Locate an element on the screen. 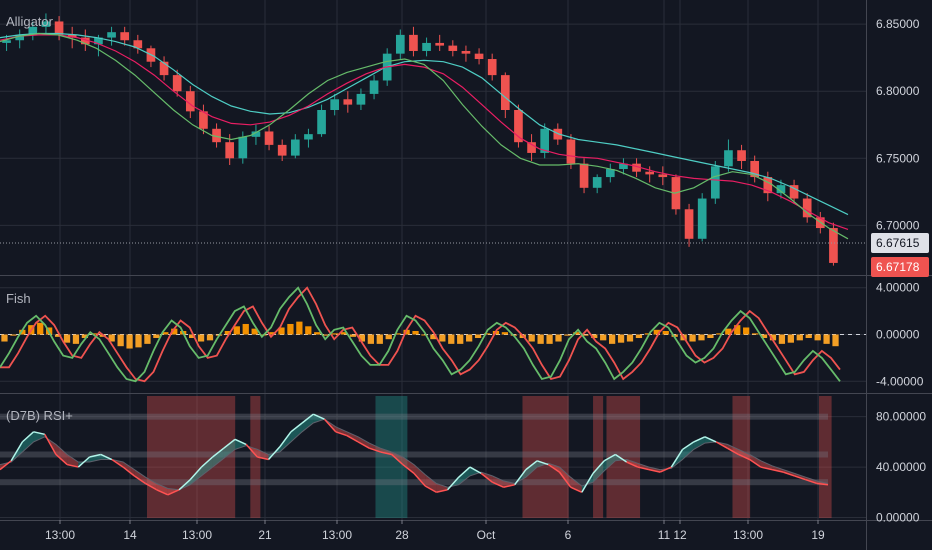 This screenshot has height=550, width=932. price-tick-label: 40.00000 is located at coordinates (901, 467).